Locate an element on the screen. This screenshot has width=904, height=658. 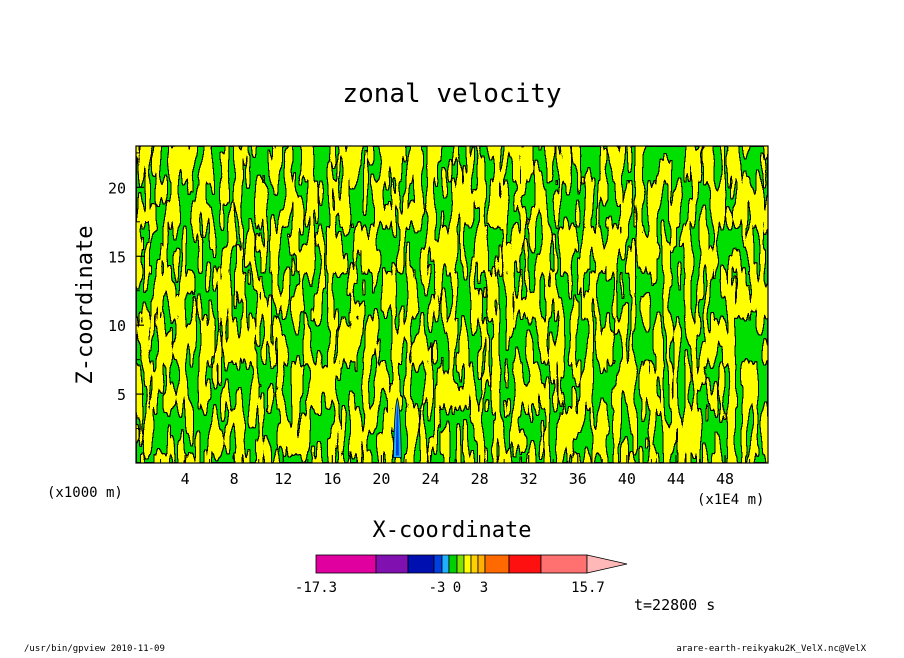
y-axis-label: Z-coordinate is located at coordinates (85, 305).